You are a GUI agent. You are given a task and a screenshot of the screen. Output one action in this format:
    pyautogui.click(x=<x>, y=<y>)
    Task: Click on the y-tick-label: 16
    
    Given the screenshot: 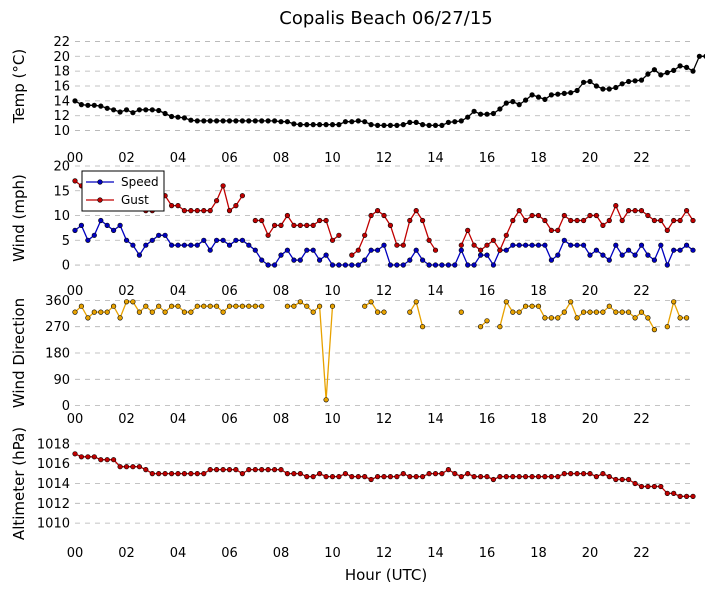 What is the action you would take?
    pyautogui.click(x=61, y=87)
    